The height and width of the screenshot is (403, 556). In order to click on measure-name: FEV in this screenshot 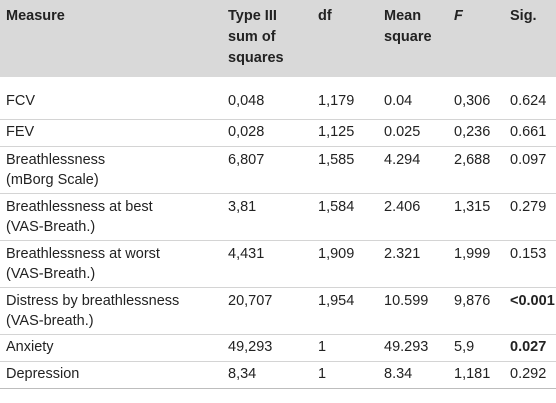, I will do `click(20, 132)`.